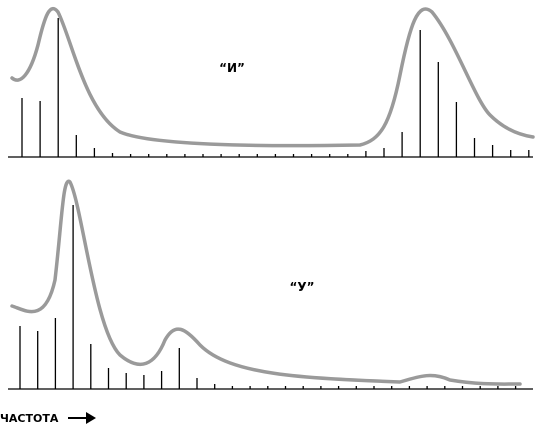  Describe the element at coordinates (301, 287) in the screenshot. I see `vowel-label: “У”` at that location.